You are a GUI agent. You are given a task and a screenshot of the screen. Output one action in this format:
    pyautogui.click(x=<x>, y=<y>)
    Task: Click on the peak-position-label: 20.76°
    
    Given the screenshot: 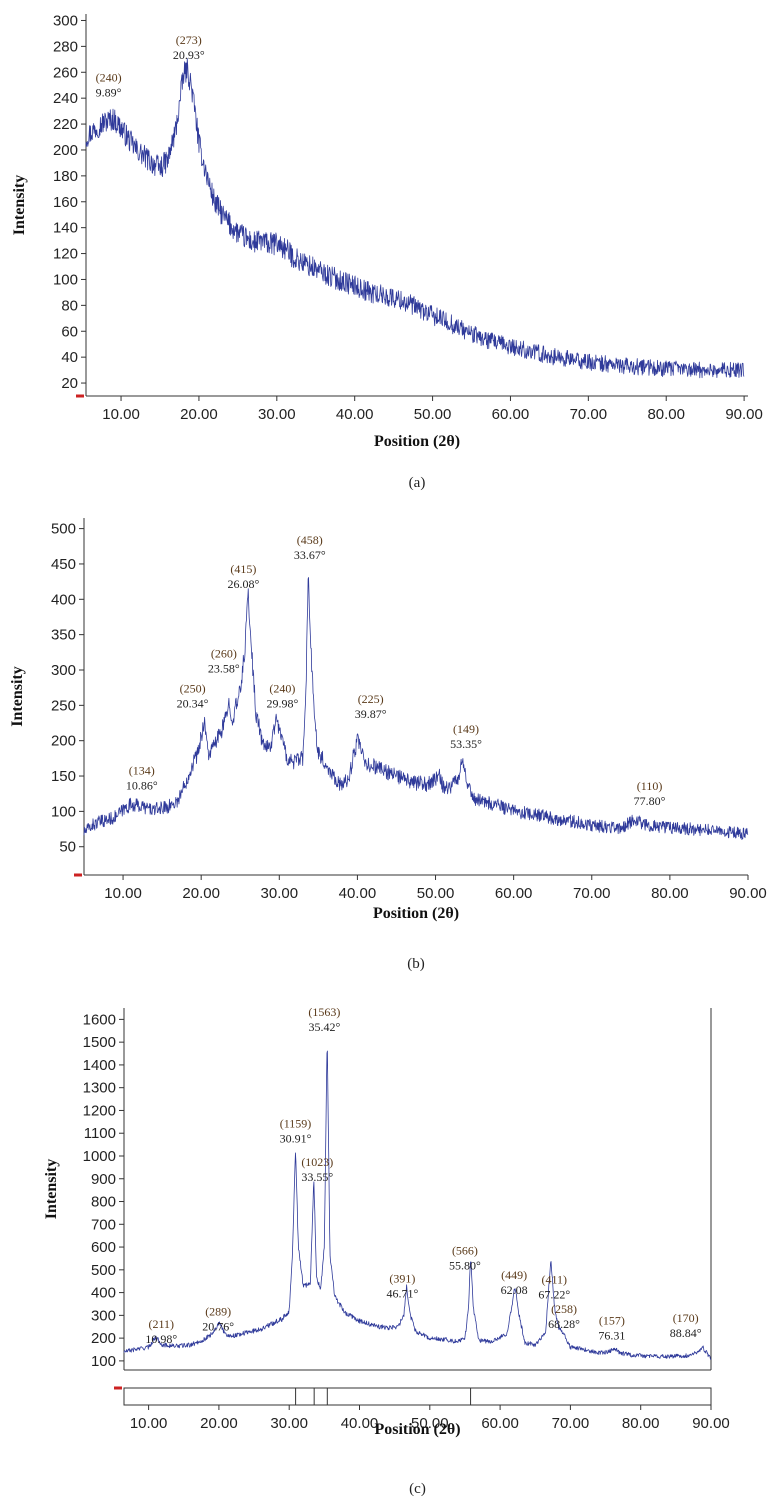 What is the action you would take?
    pyautogui.click(x=218, y=1326)
    